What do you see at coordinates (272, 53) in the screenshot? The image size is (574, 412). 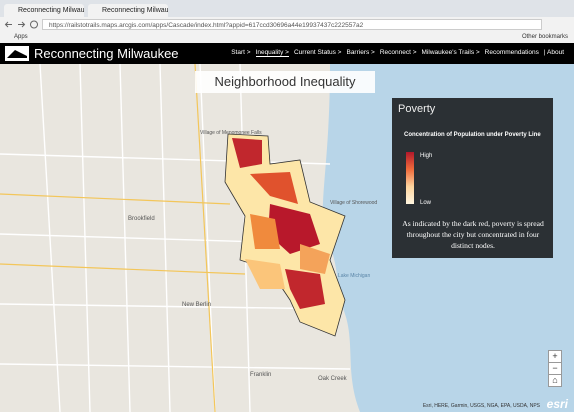 I see `nav-item: Inequality >` at bounding box center [272, 53].